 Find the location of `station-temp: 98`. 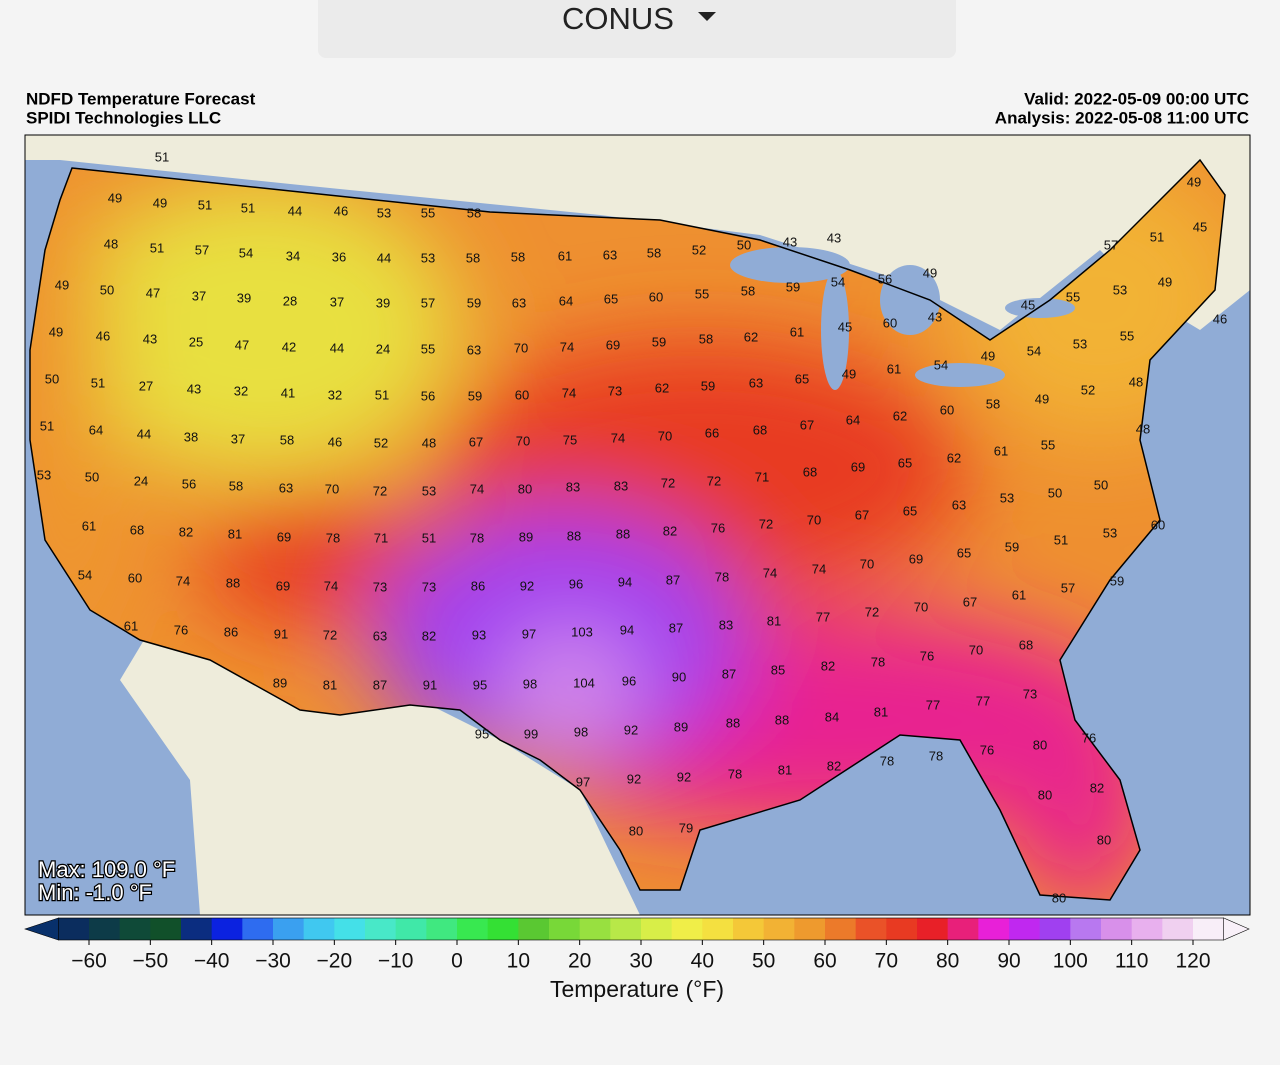

station-temp: 98 is located at coordinates (530, 683).